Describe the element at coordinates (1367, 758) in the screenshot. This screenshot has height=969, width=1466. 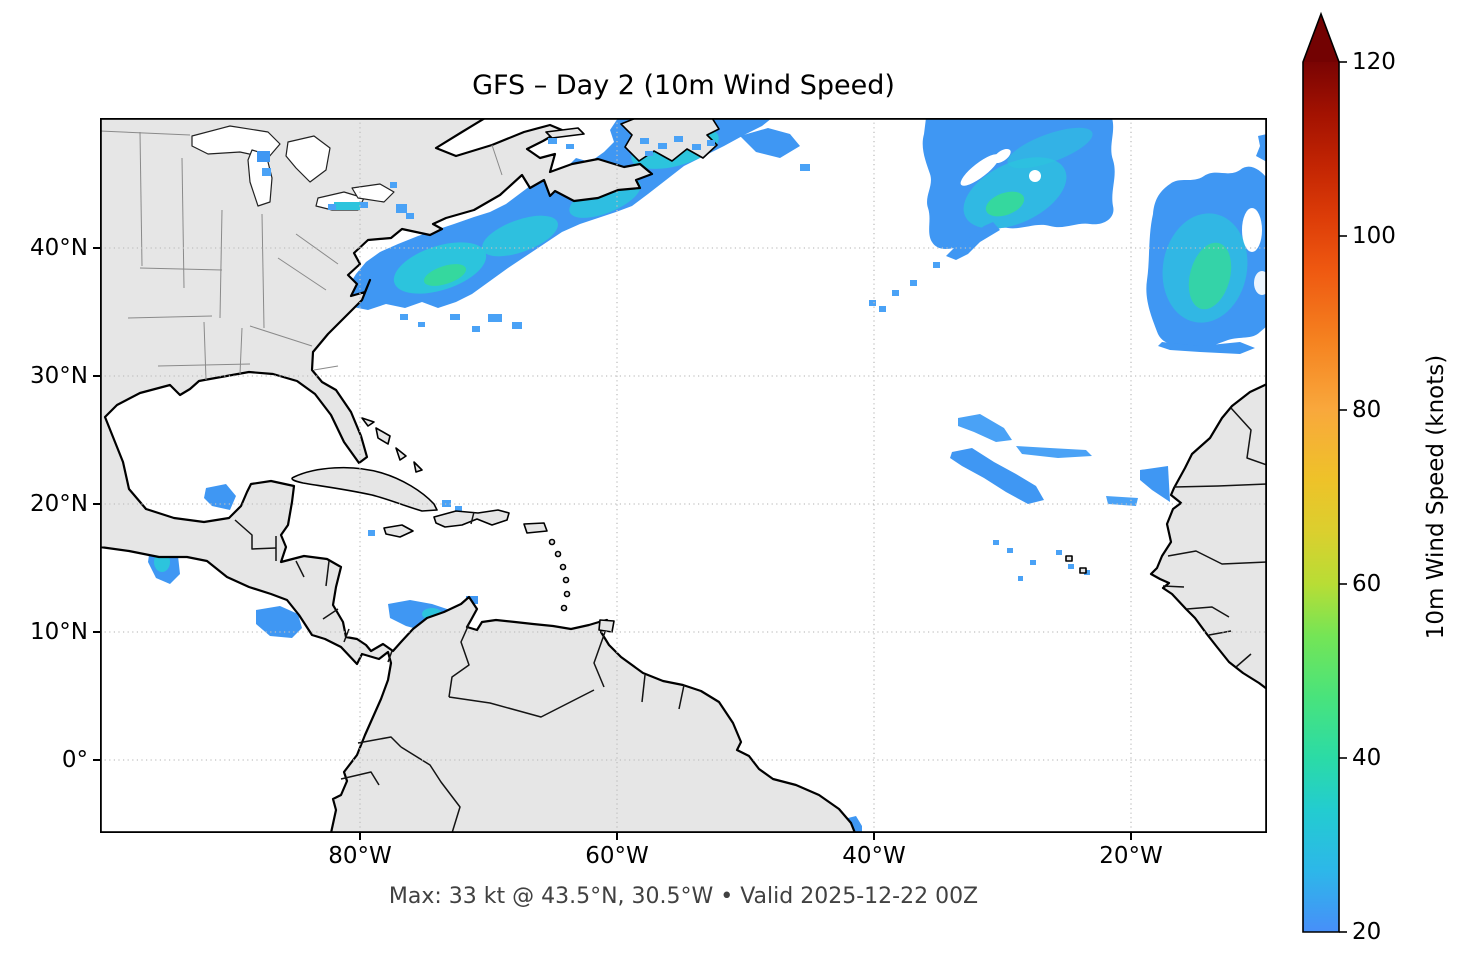
I see `colorbar-tick-label: 40` at that location.